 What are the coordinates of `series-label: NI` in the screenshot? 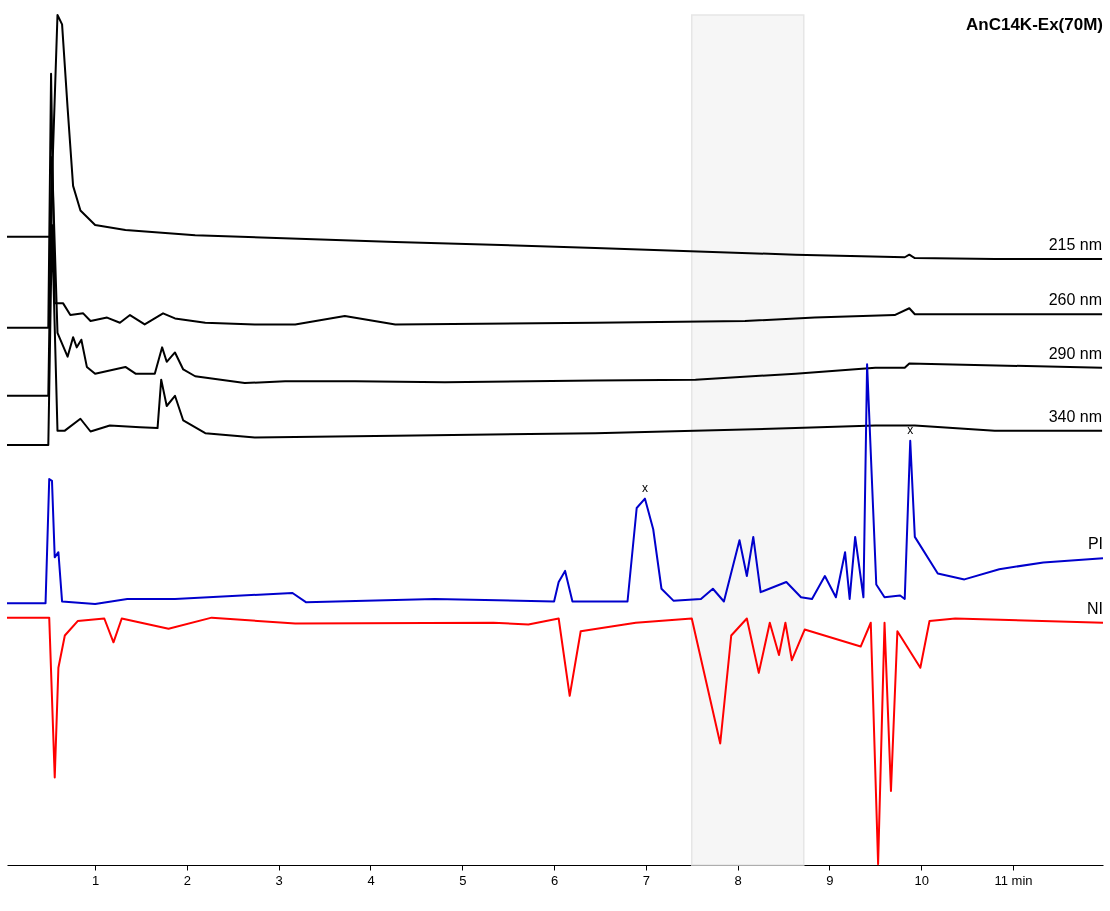 It's located at (1095, 608).